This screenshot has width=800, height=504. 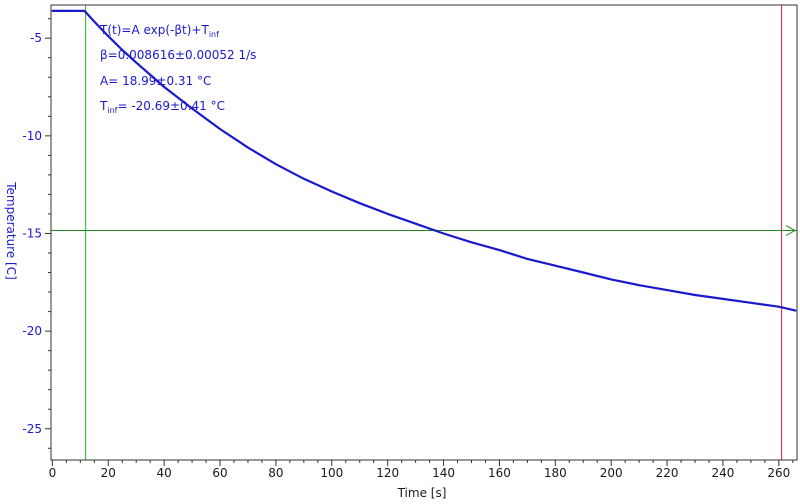 What do you see at coordinates (162, 107) in the screenshot?
I see `fit-tinf: Tinf= -20.69±0.41 °C` at bounding box center [162, 107].